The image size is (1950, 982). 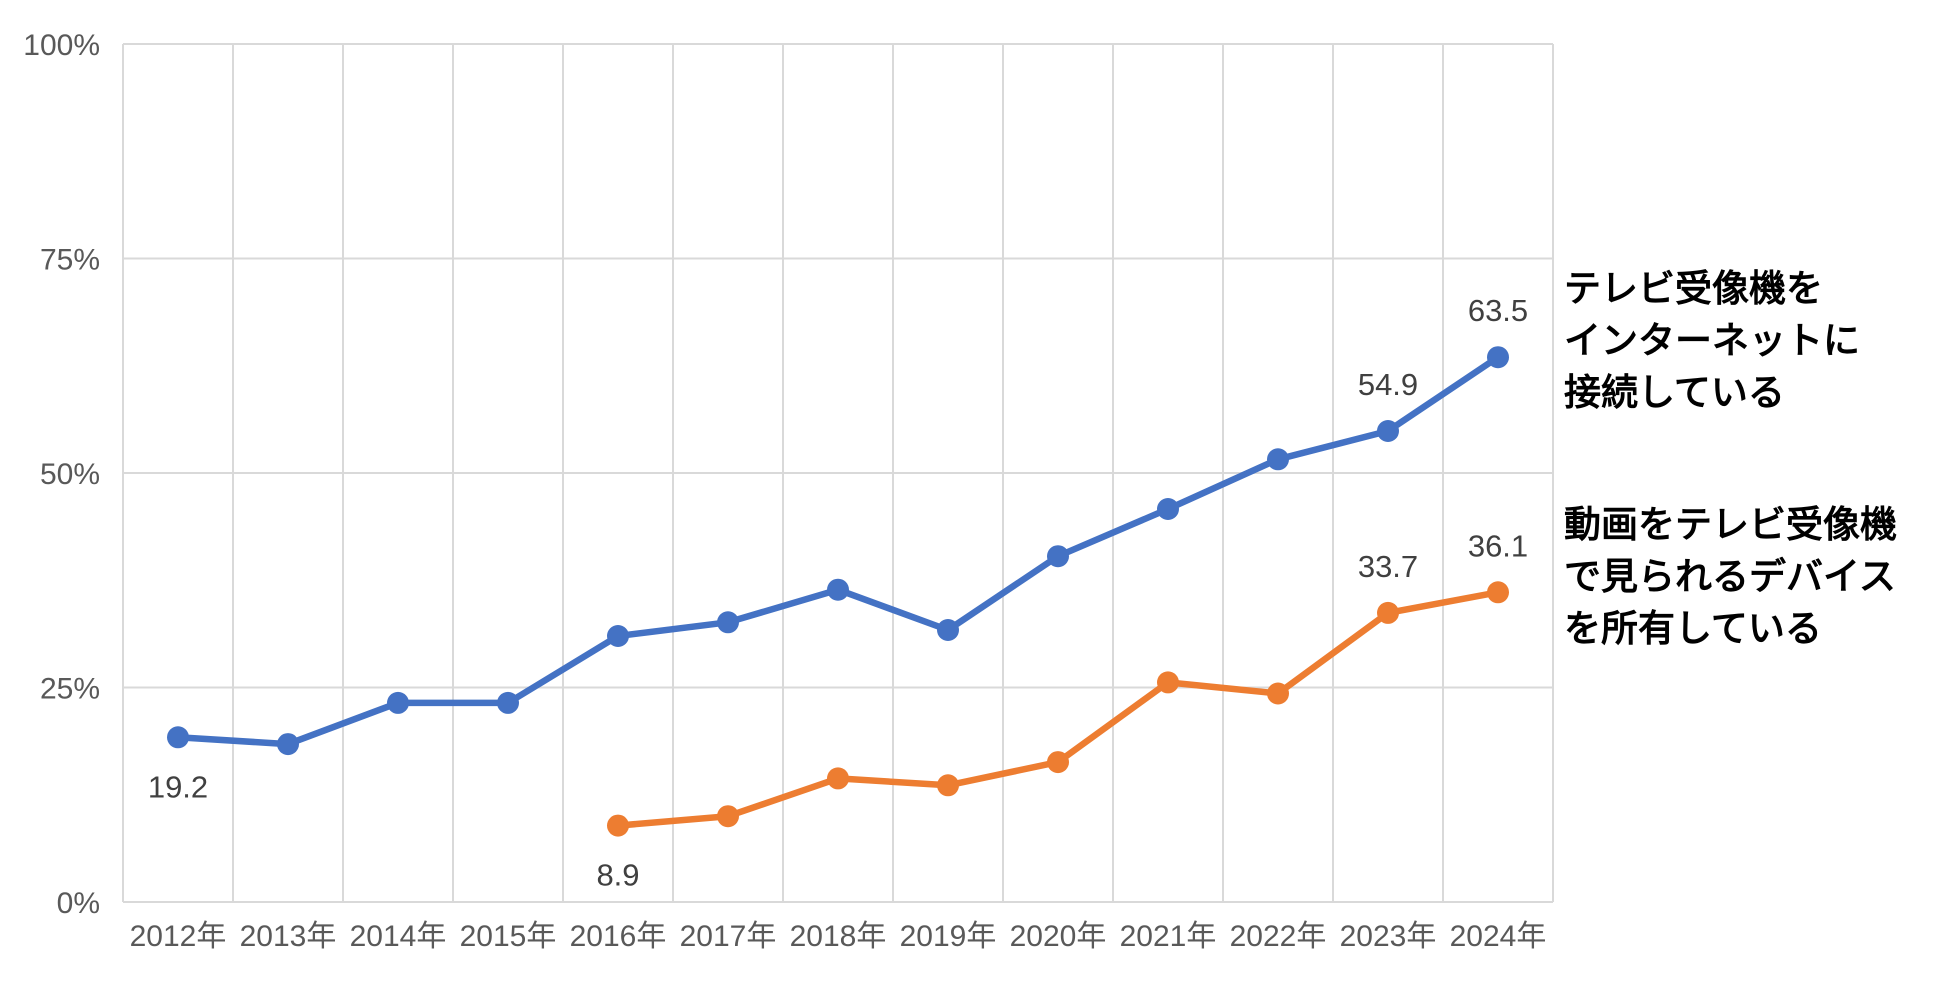 I want to click on series-line-video-capable-device-owned, so click(x=1058, y=709).